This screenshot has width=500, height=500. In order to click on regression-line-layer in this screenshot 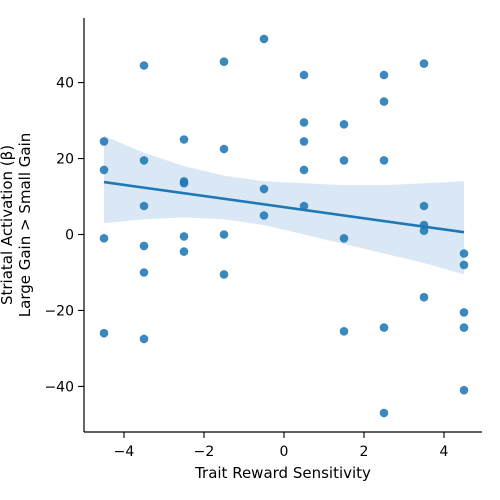, I will do `click(284, 207)`.